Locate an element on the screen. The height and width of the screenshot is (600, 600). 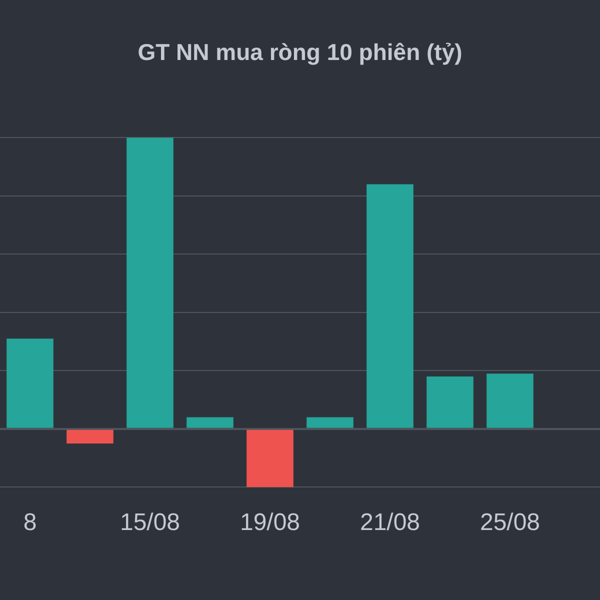
chart-title: GT NN mua ròng 10 phiên (tỷ) is located at coordinates (300, 52).